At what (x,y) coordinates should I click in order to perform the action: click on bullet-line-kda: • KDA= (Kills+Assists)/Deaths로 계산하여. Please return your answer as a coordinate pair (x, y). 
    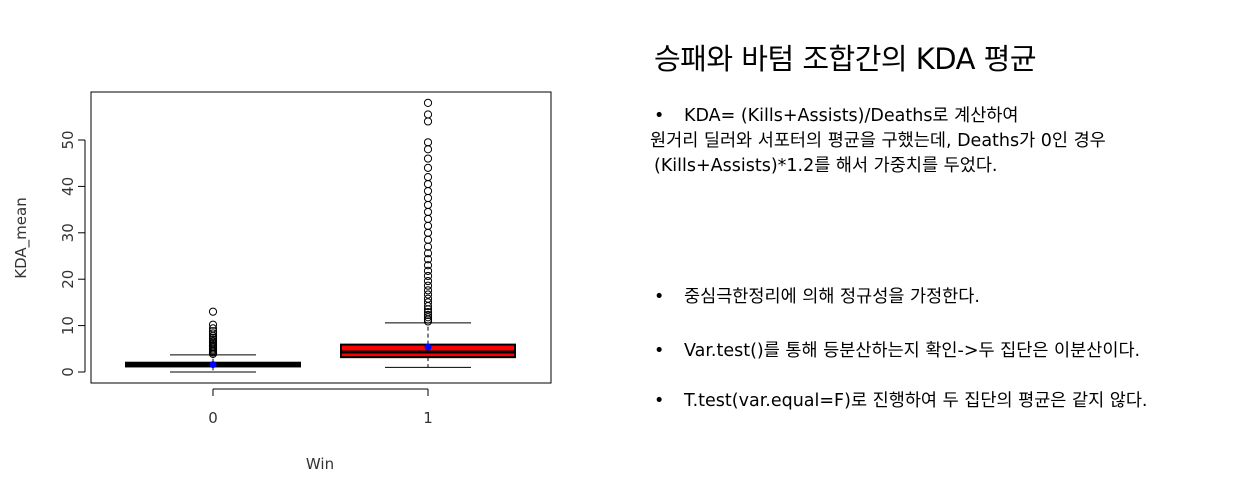
    Looking at the image, I should click on (878, 116).